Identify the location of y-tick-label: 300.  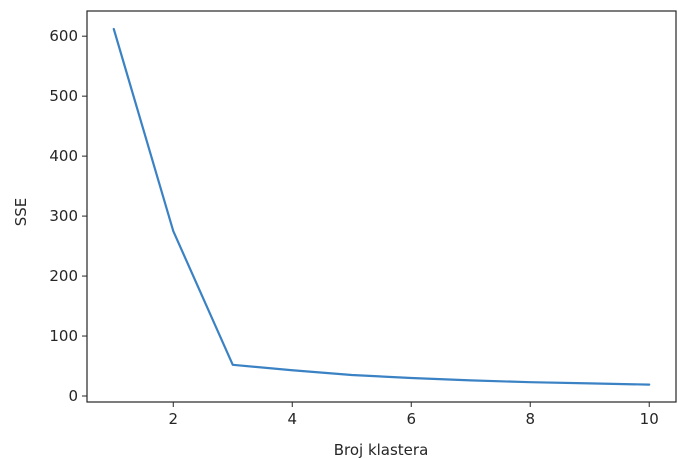
(63, 216).